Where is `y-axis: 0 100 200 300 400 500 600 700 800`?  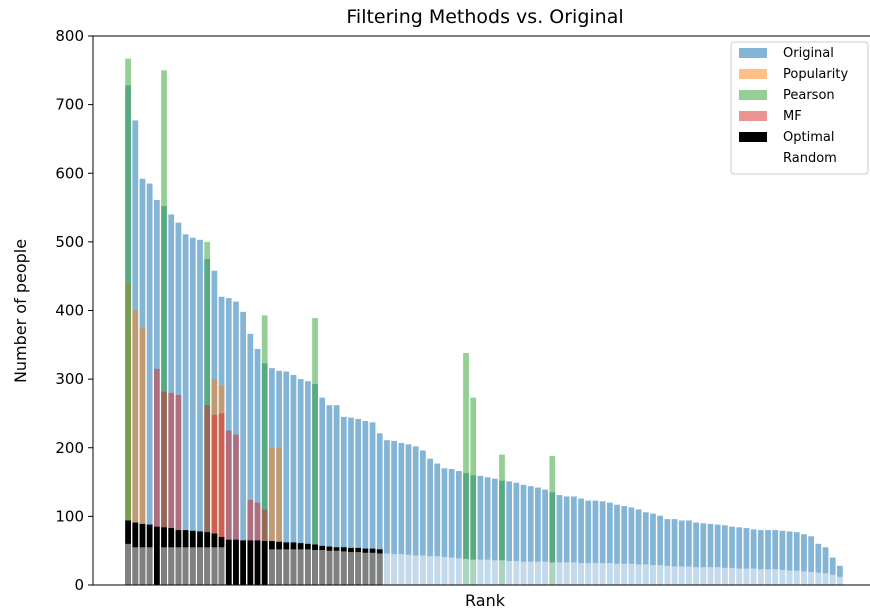 y-axis: 0 100 200 300 400 500 600 700 800 is located at coordinates (74, 310).